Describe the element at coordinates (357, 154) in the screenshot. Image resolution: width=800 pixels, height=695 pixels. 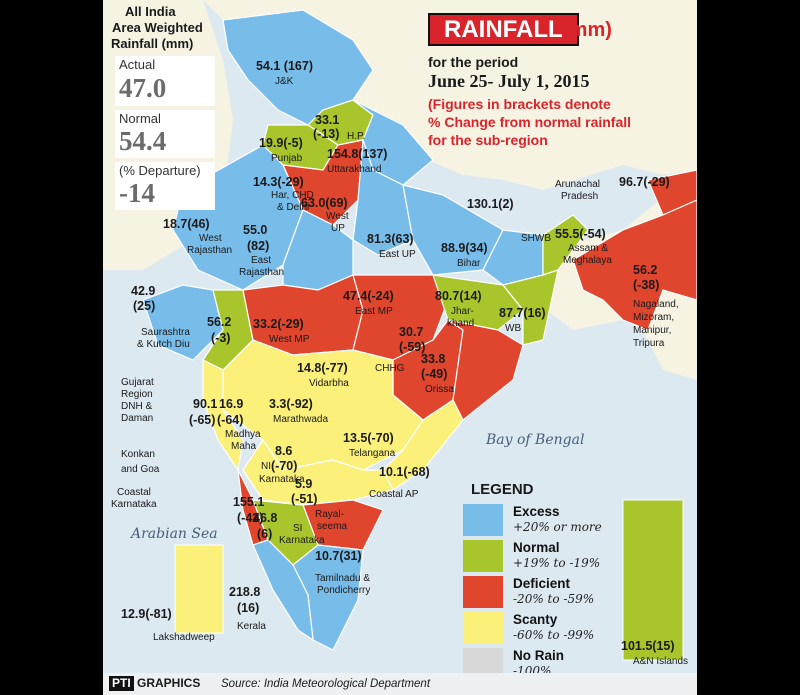
I see `uttarakhand-value: 154.8(137)` at that location.